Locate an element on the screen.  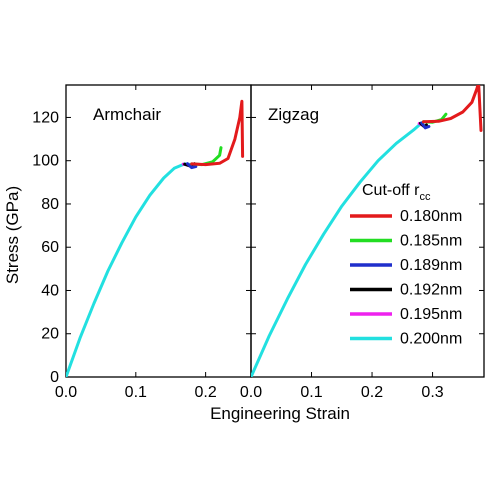
y-axis-label: Stress (GPa) is located at coordinates (12, 235).